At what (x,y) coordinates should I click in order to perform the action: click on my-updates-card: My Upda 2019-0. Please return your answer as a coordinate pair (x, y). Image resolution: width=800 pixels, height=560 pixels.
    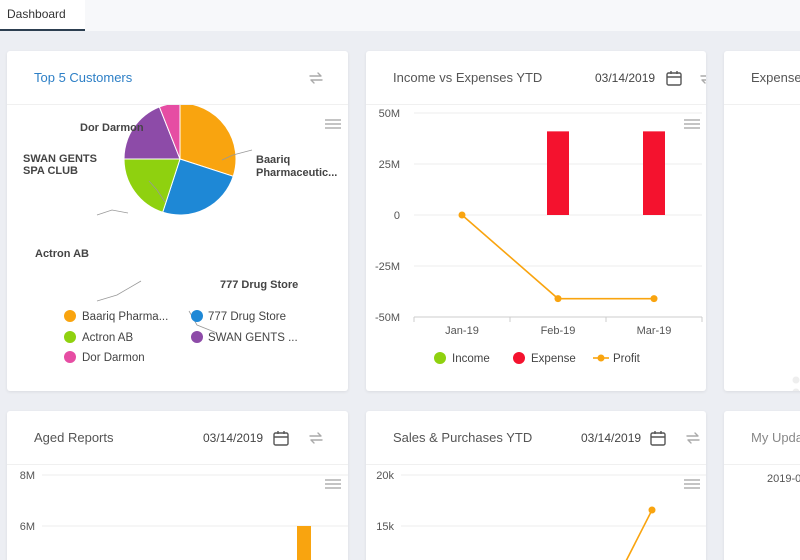
    Looking at the image, I should click on (762, 485).